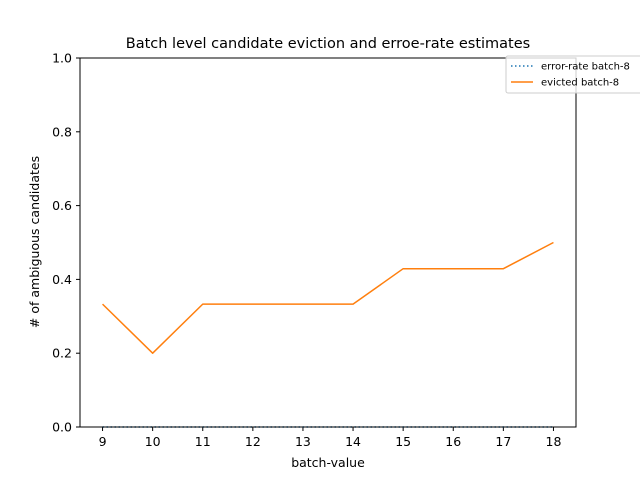  I want to click on legend-label-evicted: evicted batch-8, so click(580, 83).